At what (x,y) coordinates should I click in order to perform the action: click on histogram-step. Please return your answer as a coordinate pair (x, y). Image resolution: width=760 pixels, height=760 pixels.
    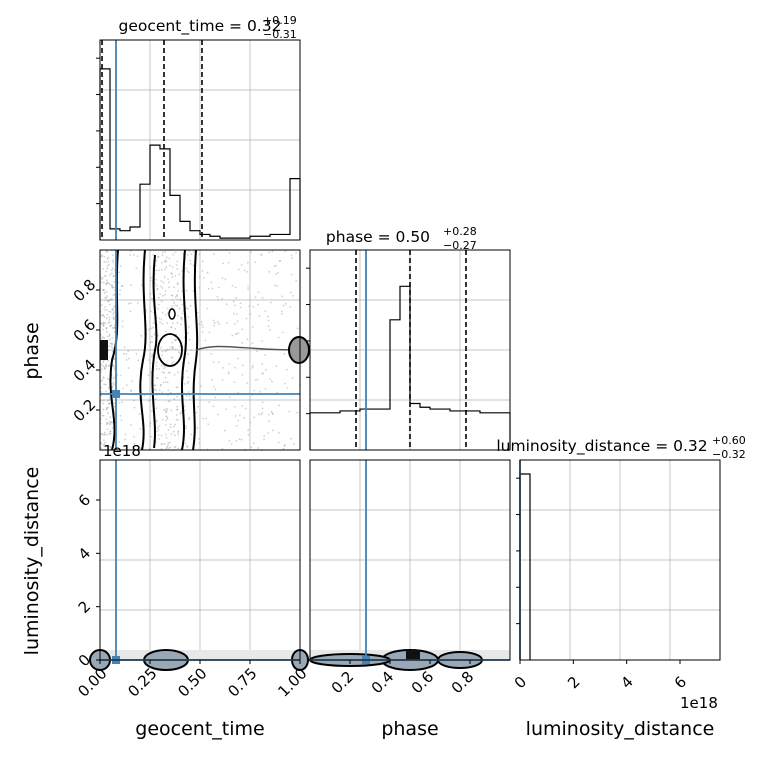
    Looking at the image, I should click on (525, 566).